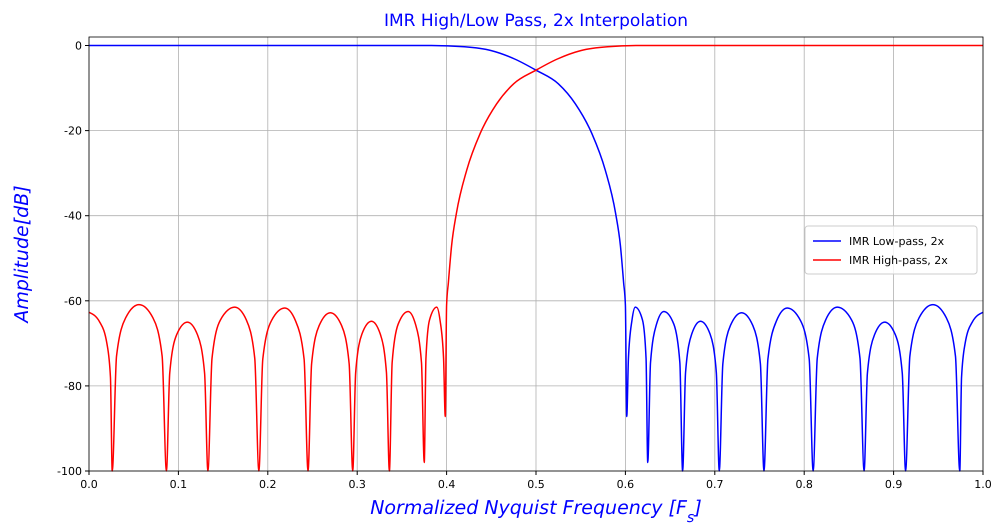 The height and width of the screenshot is (526, 994). I want to click on x-tick-label: 1.0, so click(983, 484).